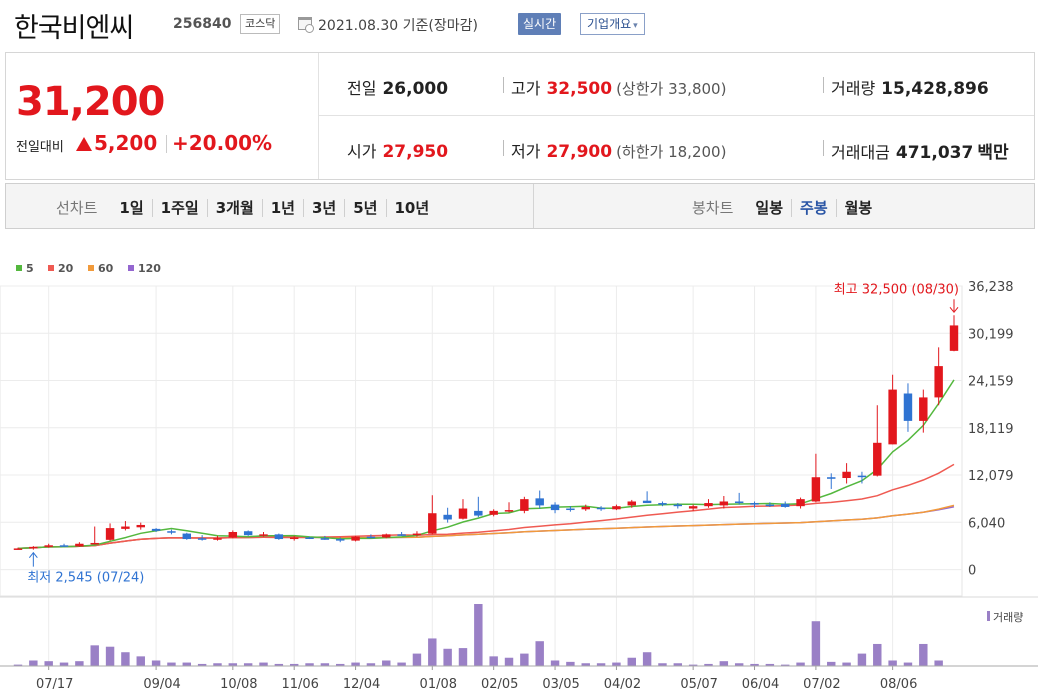 This screenshot has height=698, width=1038. What do you see at coordinates (920, 150) in the screenshot?
I see `trading-value: 거래대금 471,037 백만` at bounding box center [920, 150].